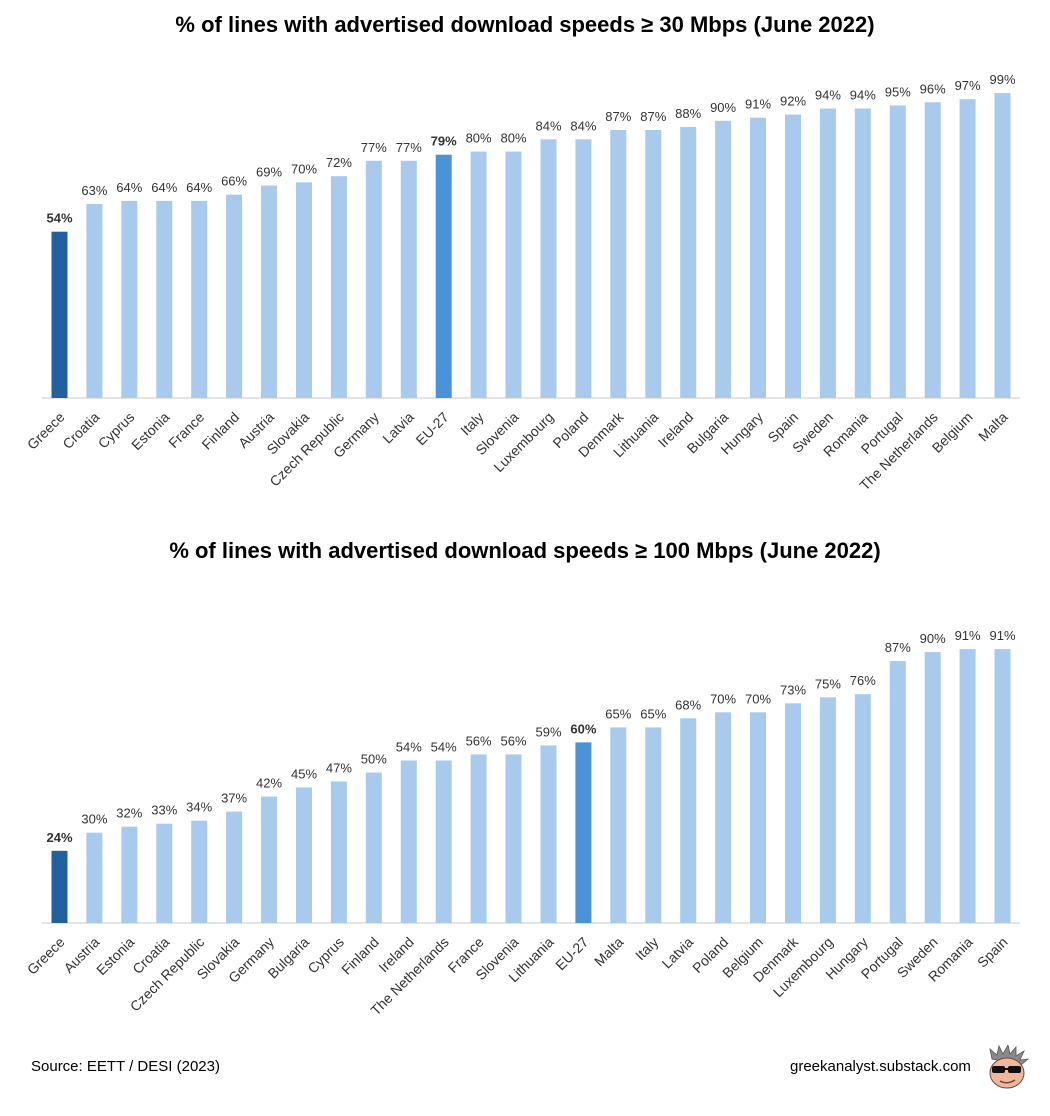 The image size is (1050, 1116). Describe the element at coordinates (609, 952) in the screenshot. I see `x-tick-label: Malta` at that location.